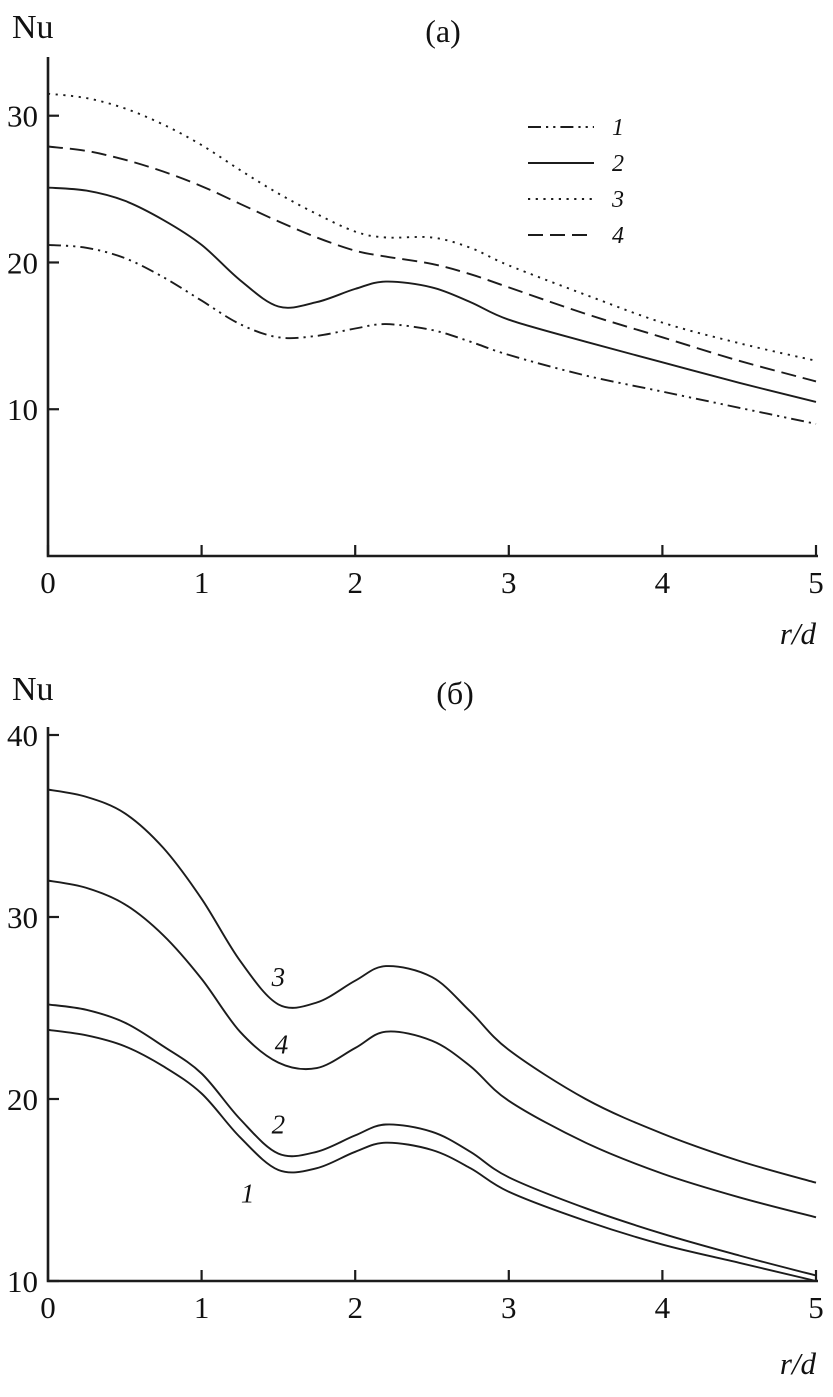 The image size is (833, 1397). What do you see at coordinates (282, 1045) in the screenshot?
I see `curve-label-4: 4` at bounding box center [282, 1045].